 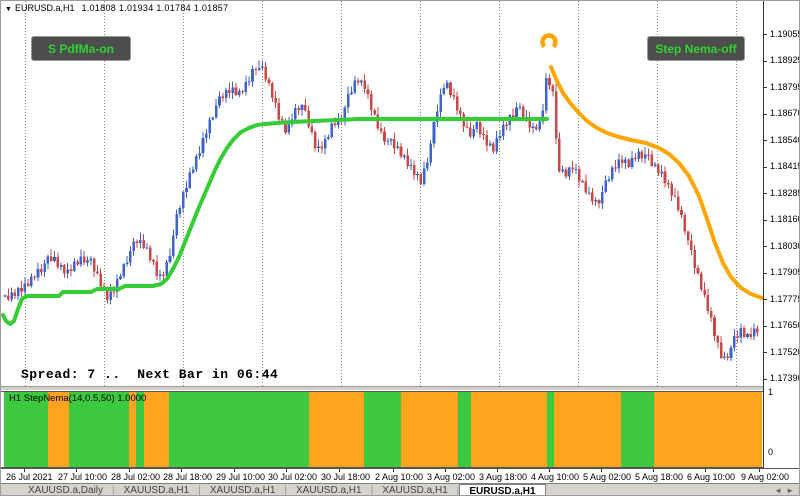 What do you see at coordinates (785, 245) in the screenshot?
I see `price-axis-label: 1.18030` at bounding box center [785, 245].